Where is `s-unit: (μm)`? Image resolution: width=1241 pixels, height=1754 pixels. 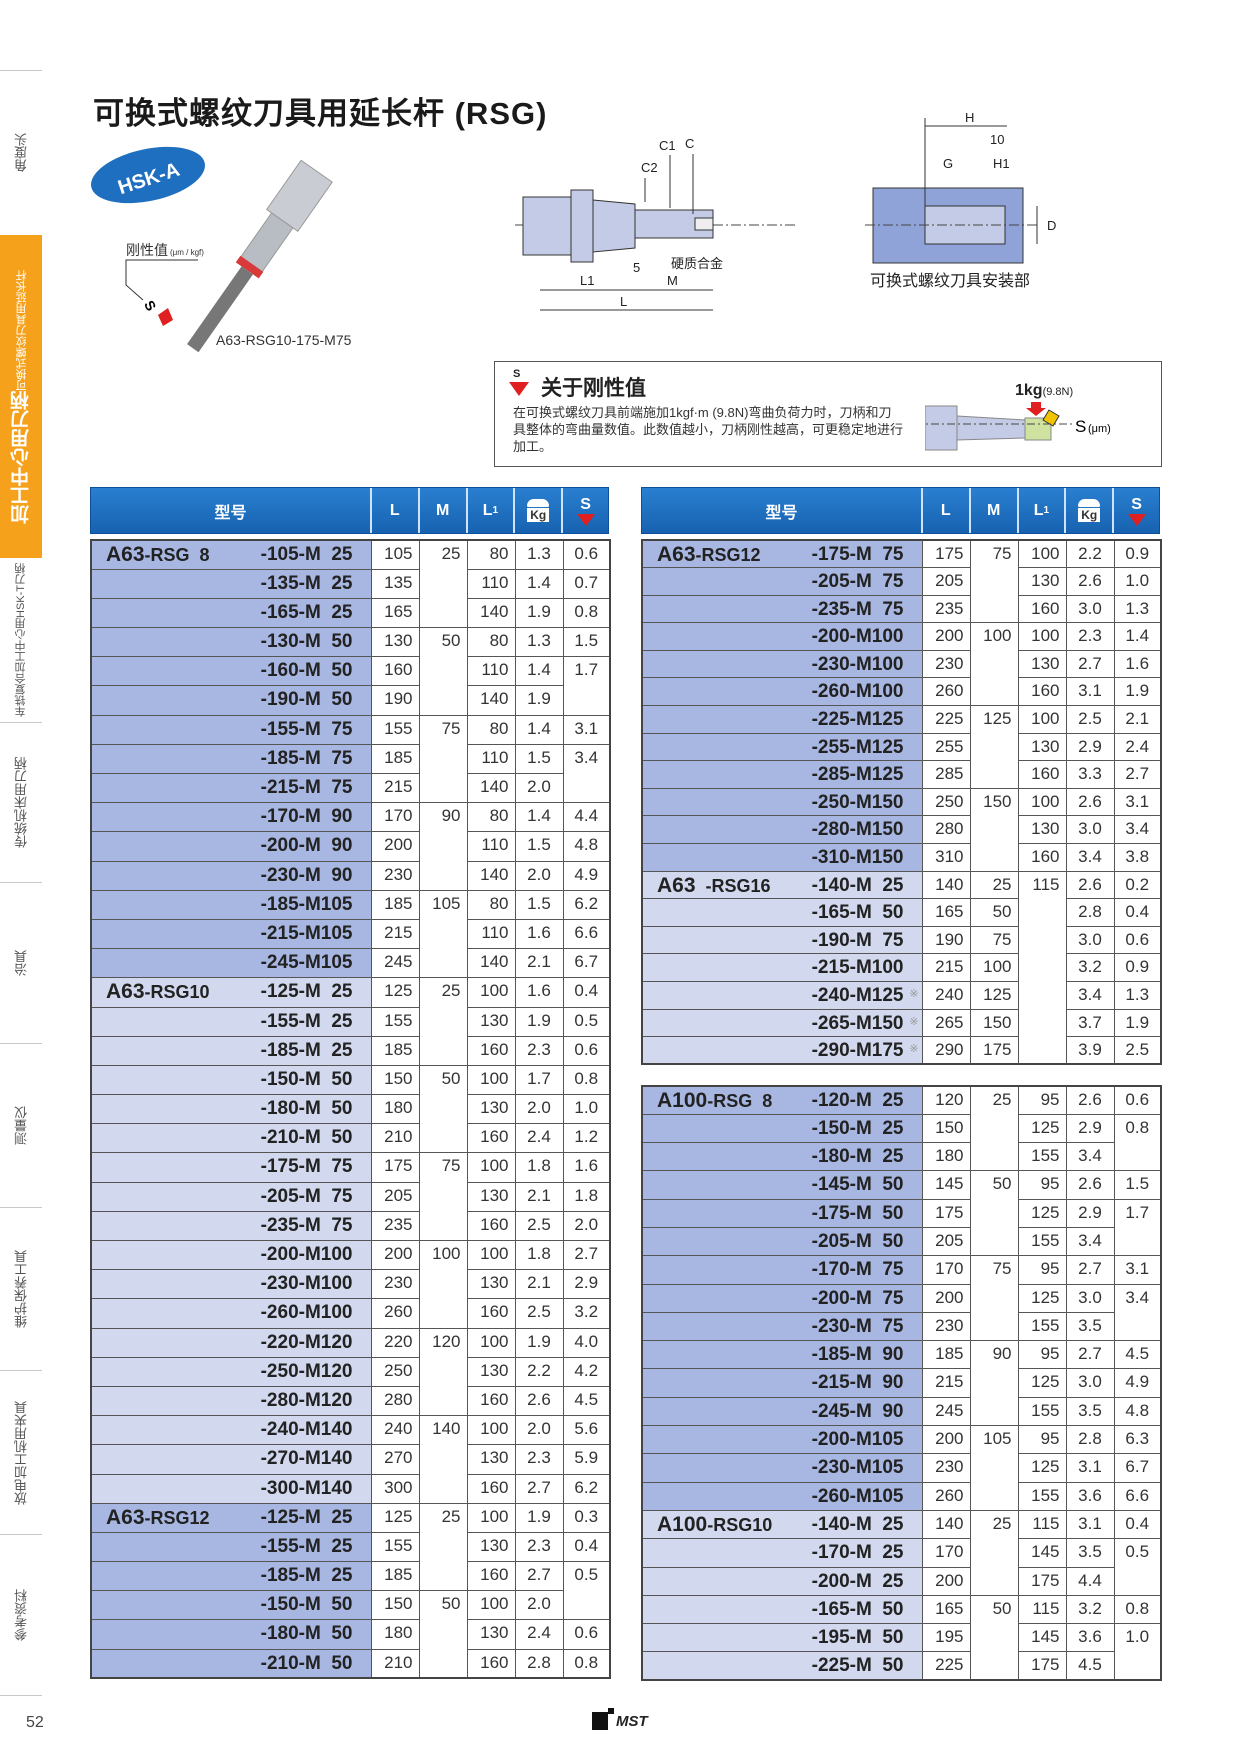 s-unit: (μm) is located at coordinates (1099, 429).